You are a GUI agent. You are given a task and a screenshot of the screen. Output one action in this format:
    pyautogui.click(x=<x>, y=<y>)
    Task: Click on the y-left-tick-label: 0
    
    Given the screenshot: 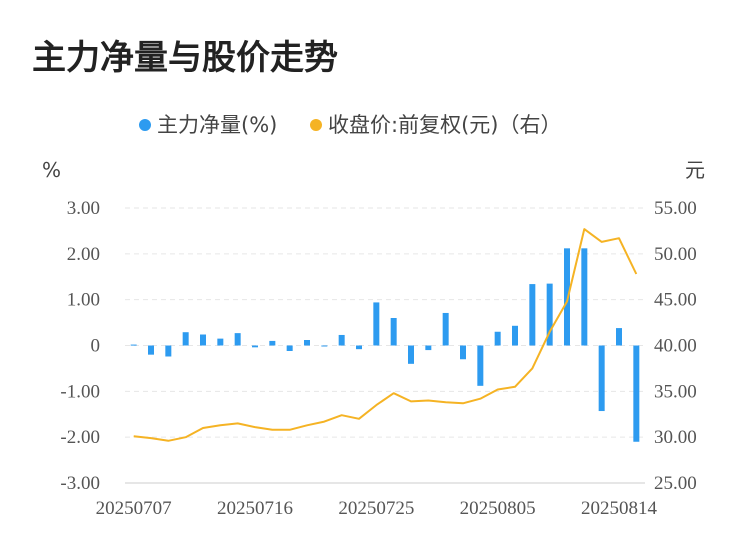 What is the action you would take?
    pyautogui.click(x=96, y=346)
    